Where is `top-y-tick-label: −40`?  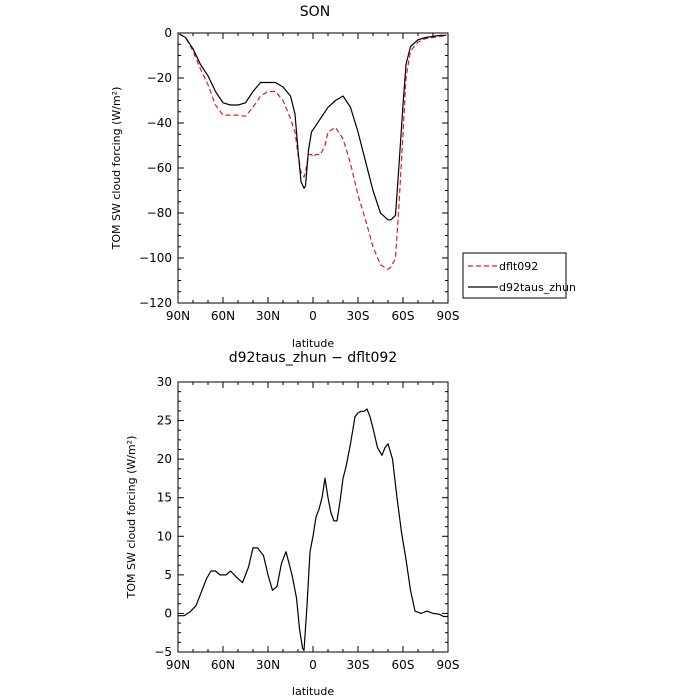
top-y-tick-label: −40 is located at coordinates (159, 123).